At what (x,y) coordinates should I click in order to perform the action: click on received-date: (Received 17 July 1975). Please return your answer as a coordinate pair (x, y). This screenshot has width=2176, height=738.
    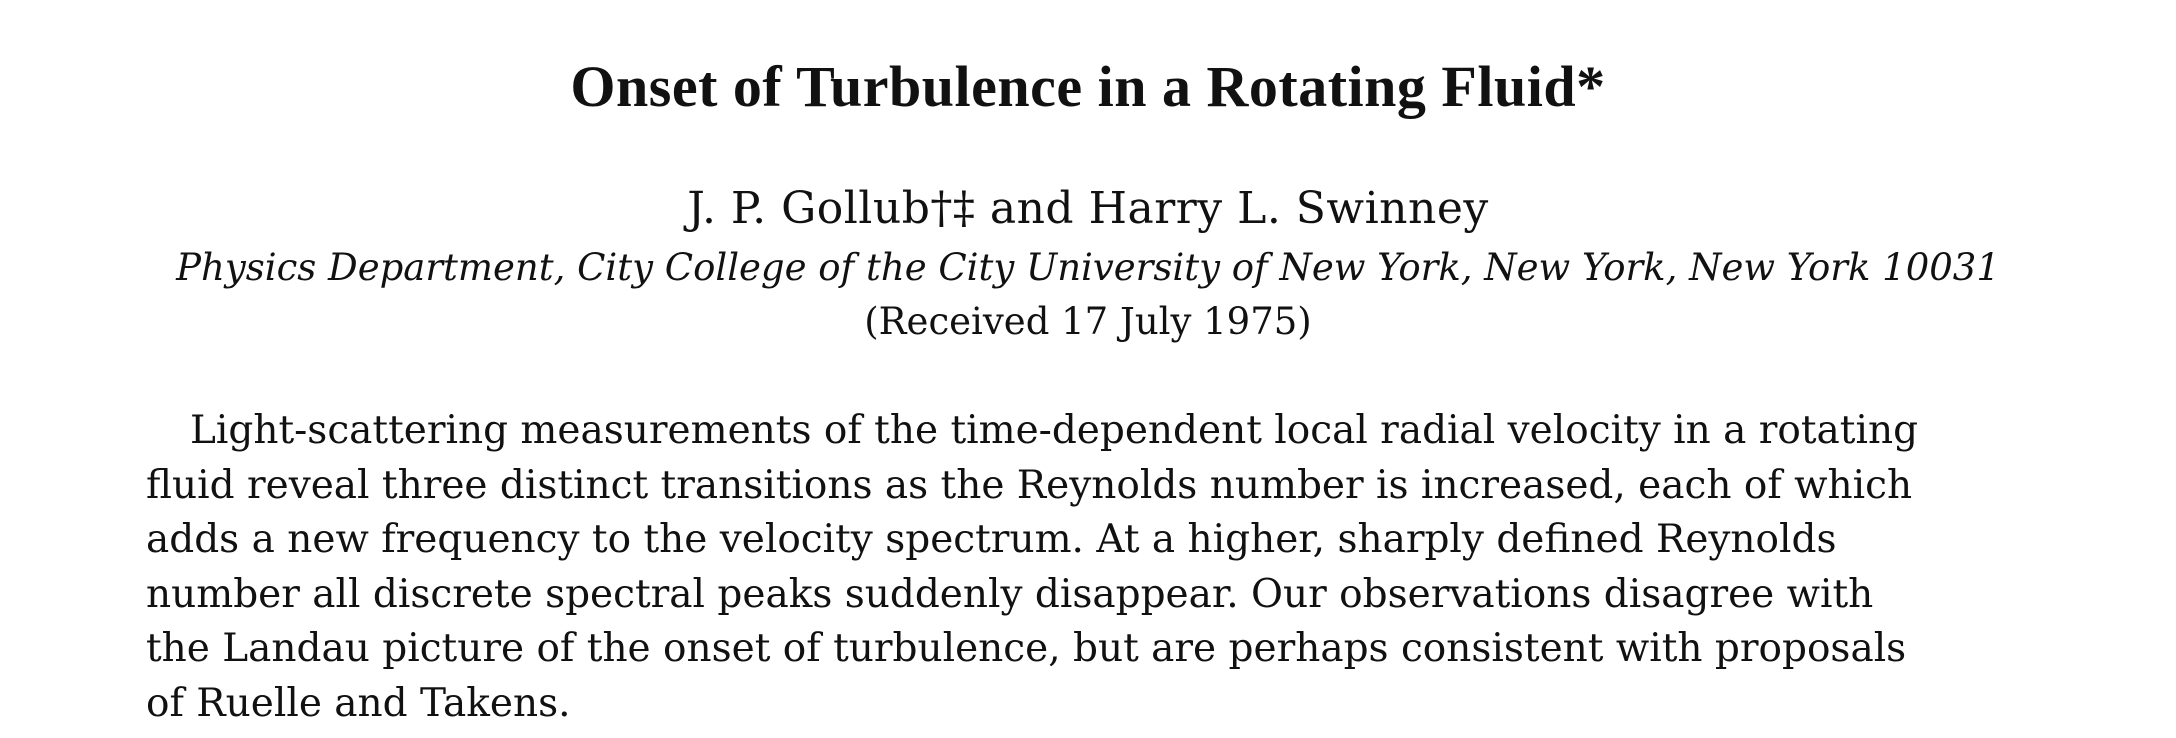
    Looking at the image, I should click on (1088, 321).